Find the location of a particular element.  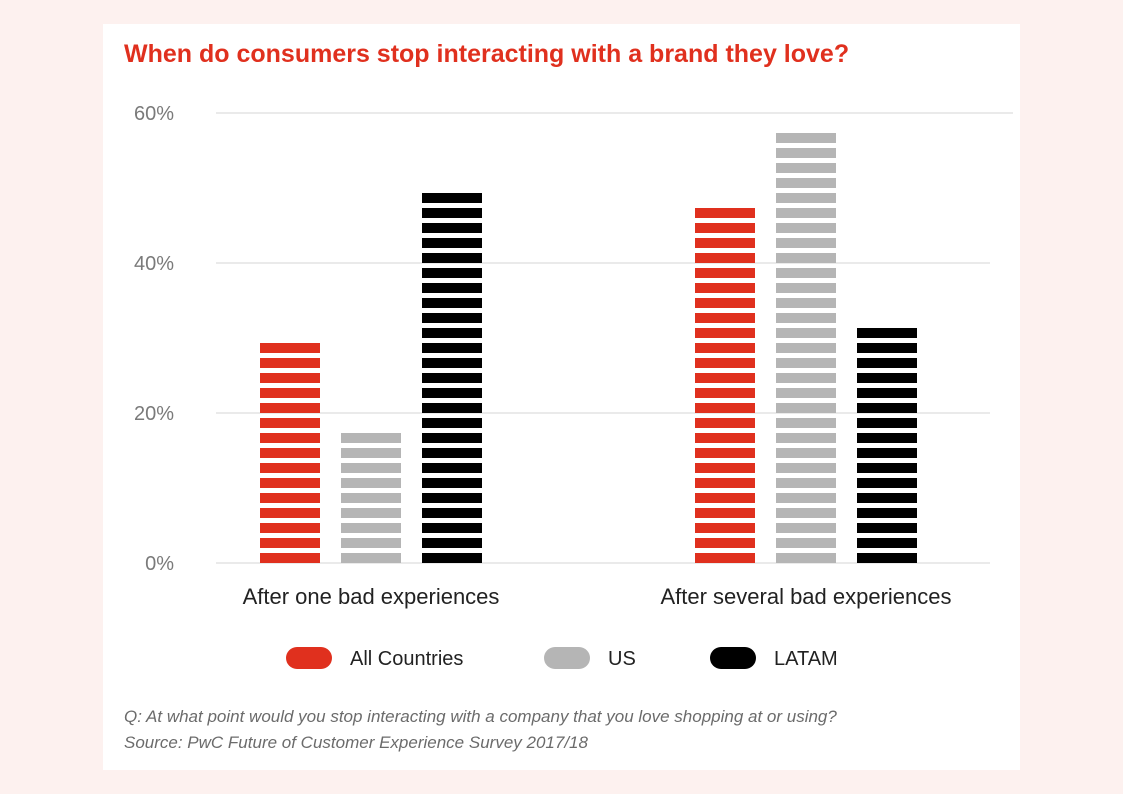

legend-label: US is located at coordinates (622, 659).